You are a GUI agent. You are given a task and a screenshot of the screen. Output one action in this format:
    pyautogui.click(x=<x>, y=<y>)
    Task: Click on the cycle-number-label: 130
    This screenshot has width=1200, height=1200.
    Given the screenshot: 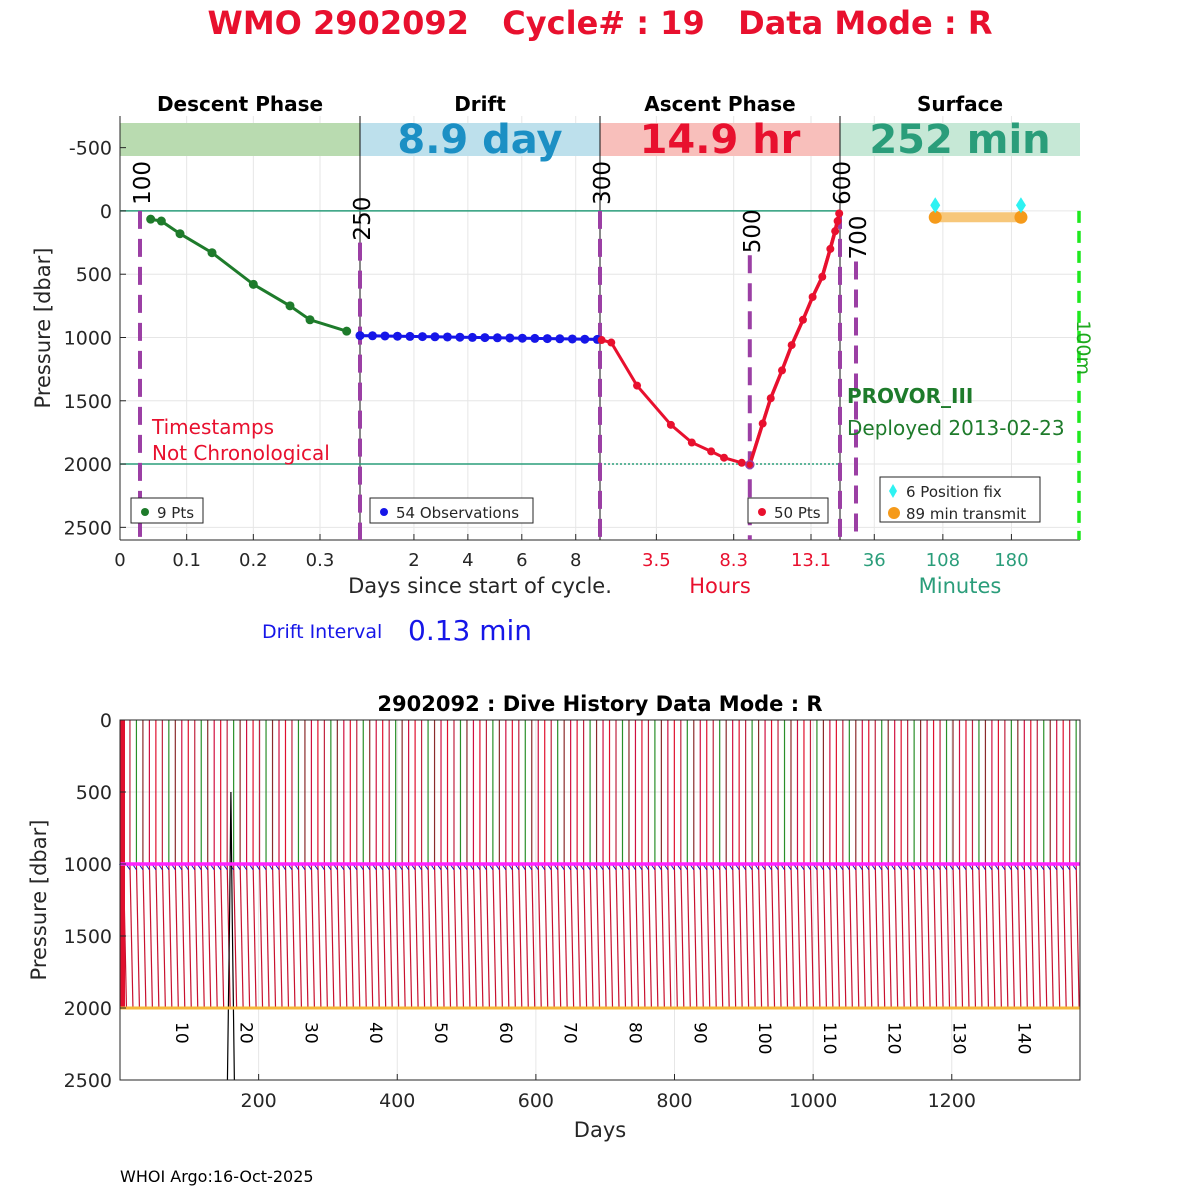 What is the action you would take?
    pyautogui.click(x=958, y=1038)
    